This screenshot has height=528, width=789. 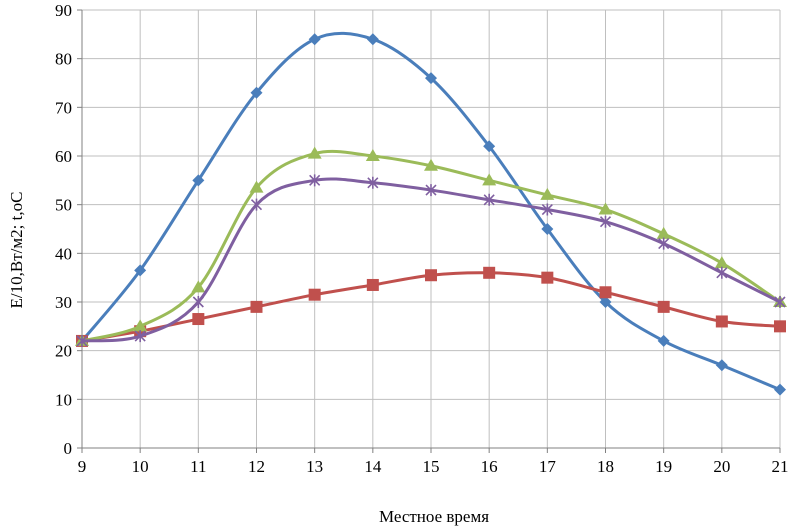 What do you see at coordinates (780, 466) in the screenshot?
I see `x-tick-label: 21` at bounding box center [780, 466].